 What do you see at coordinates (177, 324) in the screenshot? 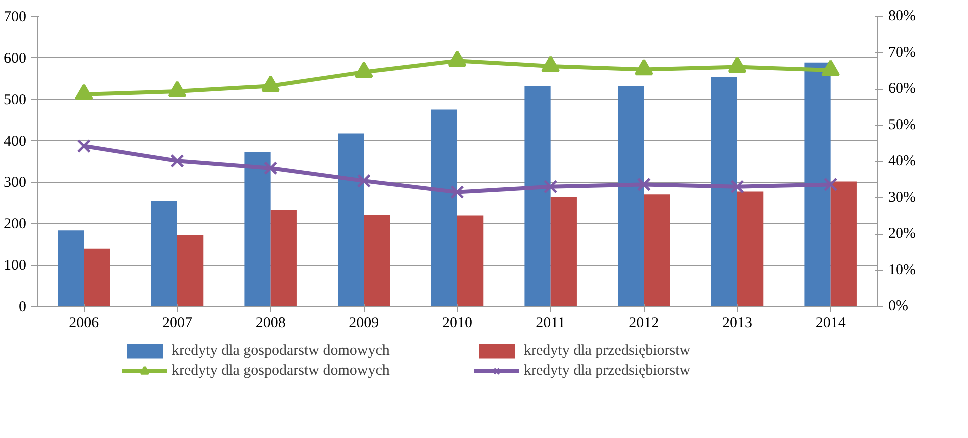
I see `x-tick-label: 2007` at bounding box center [177, 324].